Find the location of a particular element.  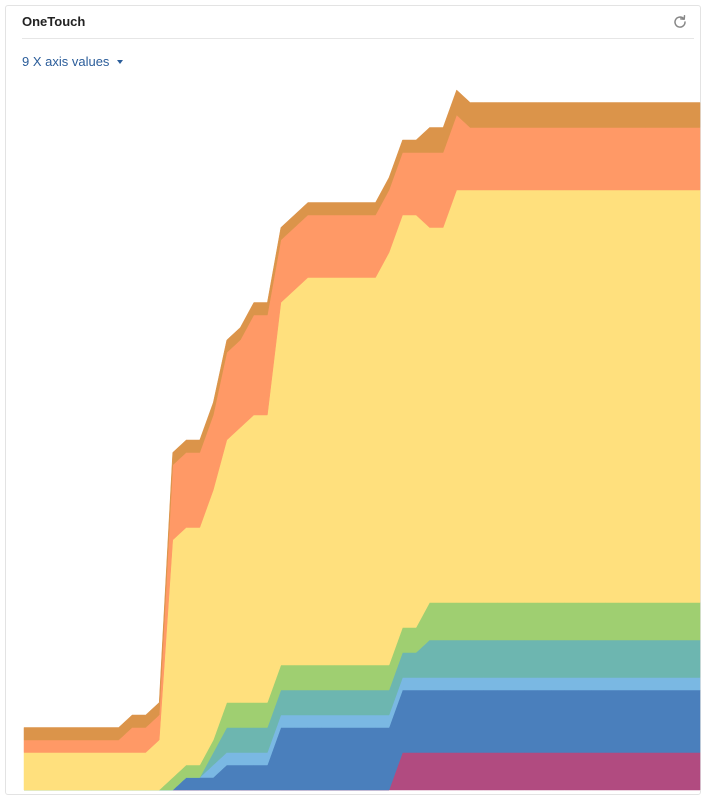

panel-title: OneTouch is located at coordinates (54, 21).